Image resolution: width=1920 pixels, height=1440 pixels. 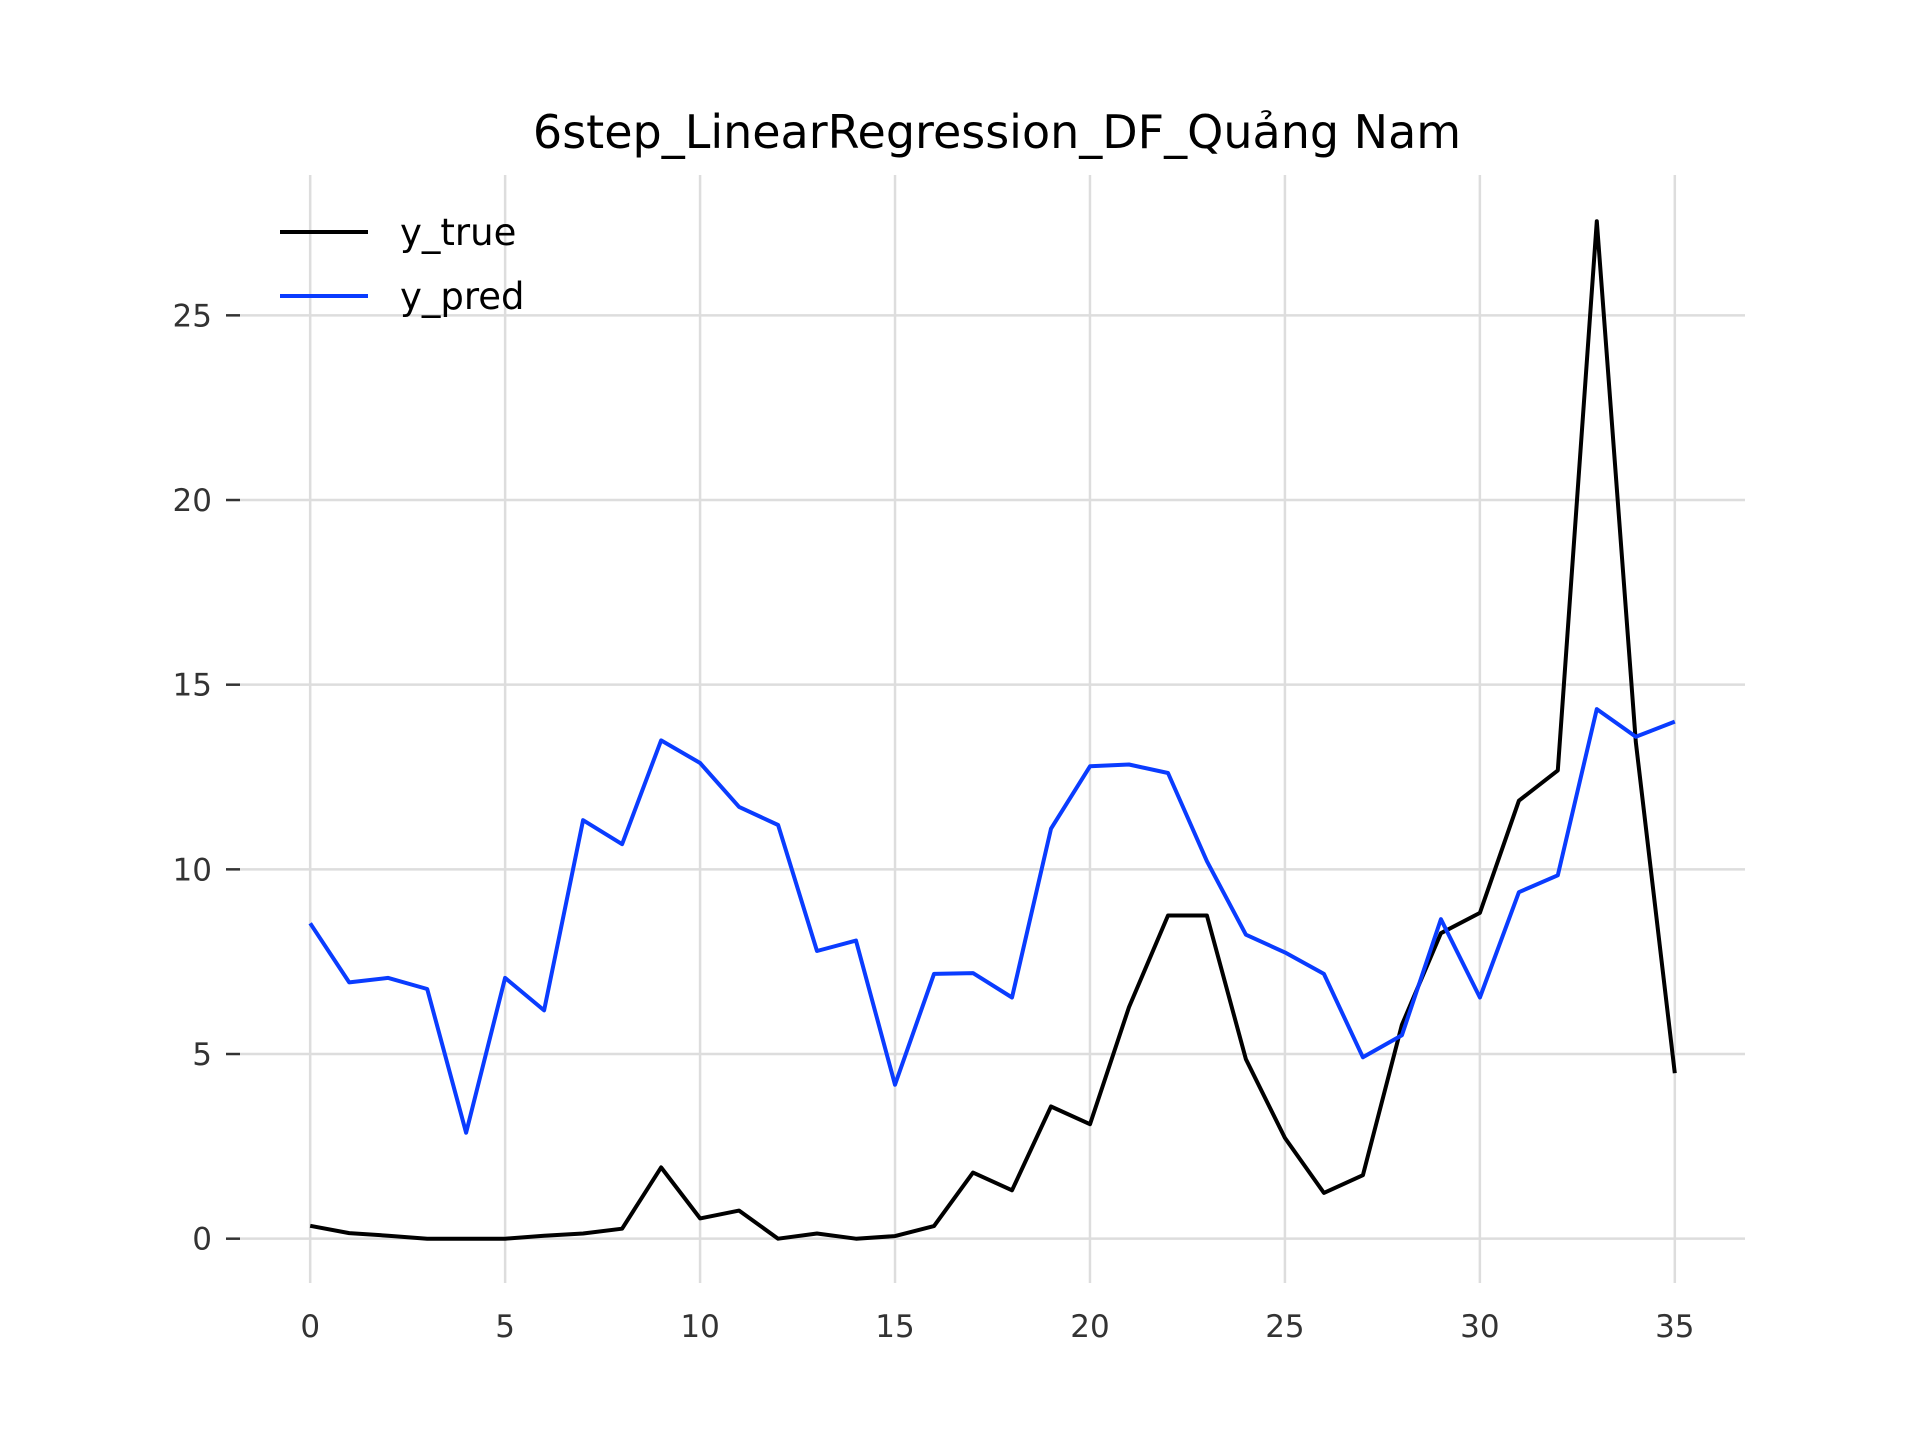 What do you see at coordinates (192, 686) in the screenshot?
I see `y-tick-label: 15` at bounding box center [192, 686].